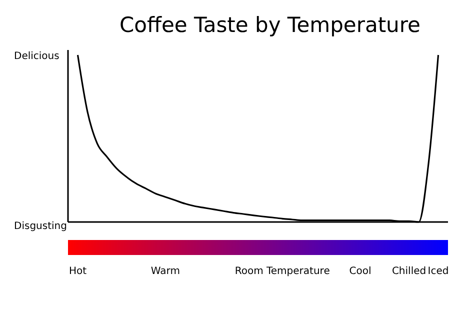  What do you see at coordinates (282, 271) in the screenshot?
I see `x-tick-label: Room Temperature` at bounding box center [282, 271].